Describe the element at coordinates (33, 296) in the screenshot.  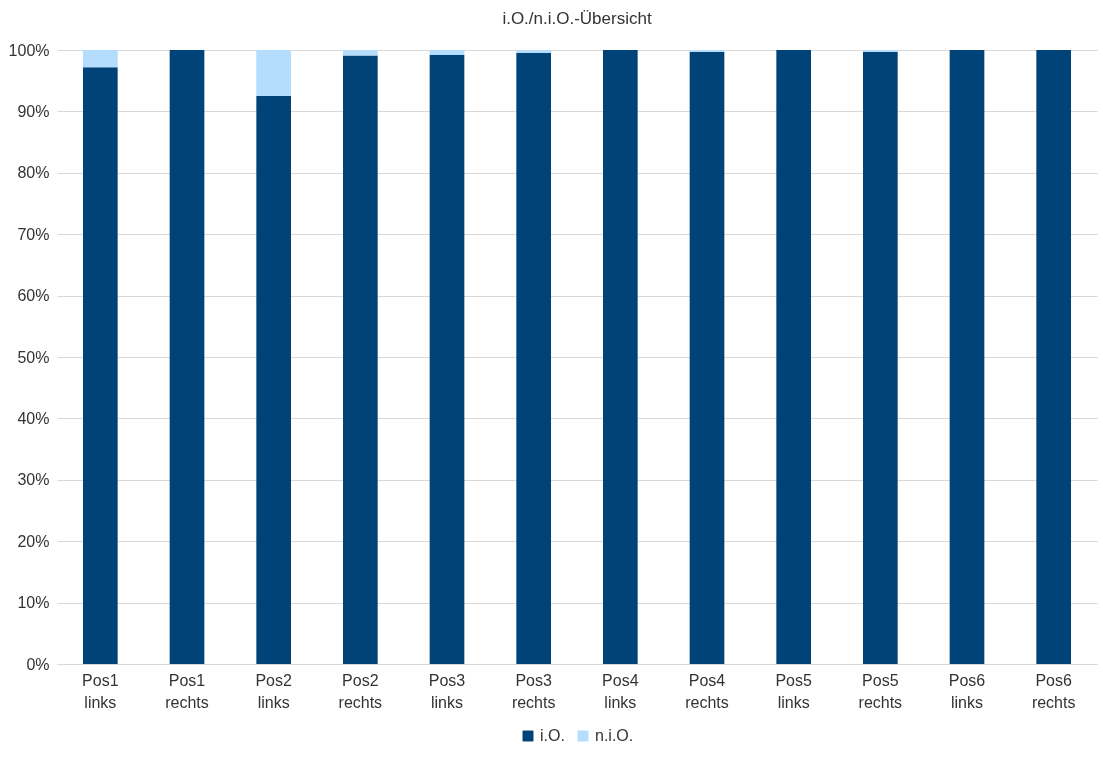
I see `y-tick-label: 60%` at that location.